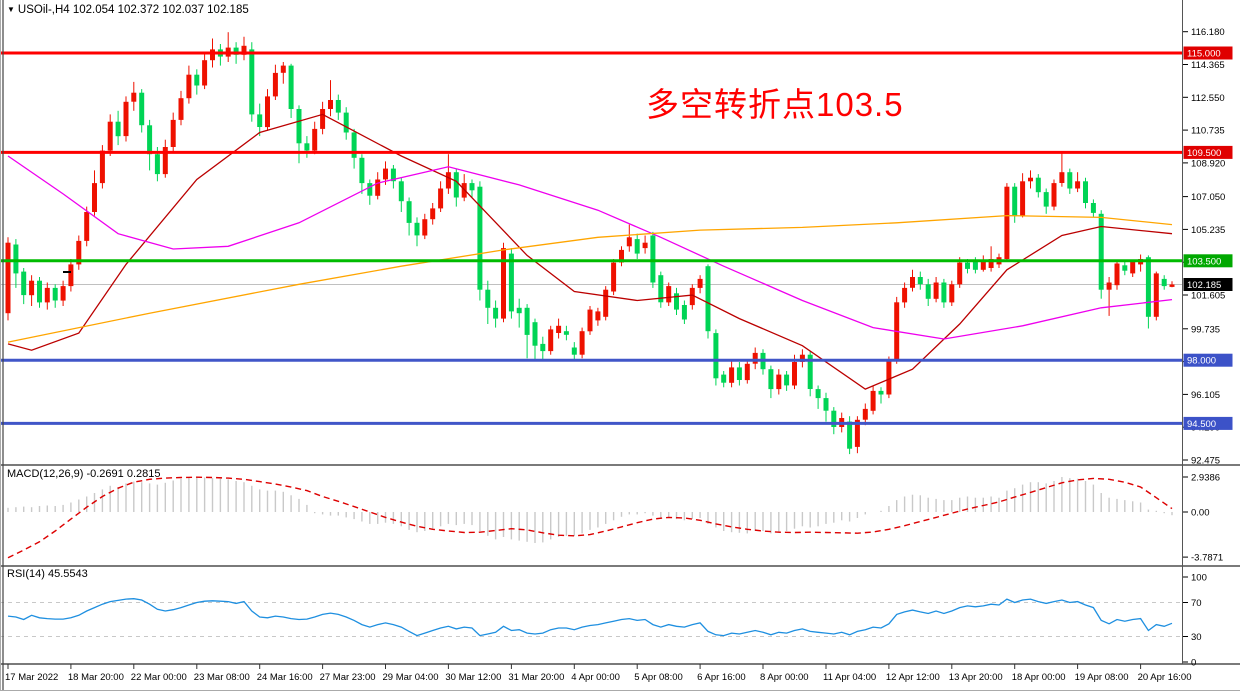 The width and height of the screenshot is (1240, 691). Describe the element at coordinates (1207, 558) in the screenshot. I see `macd-axis-label: -3.7871` at that location.